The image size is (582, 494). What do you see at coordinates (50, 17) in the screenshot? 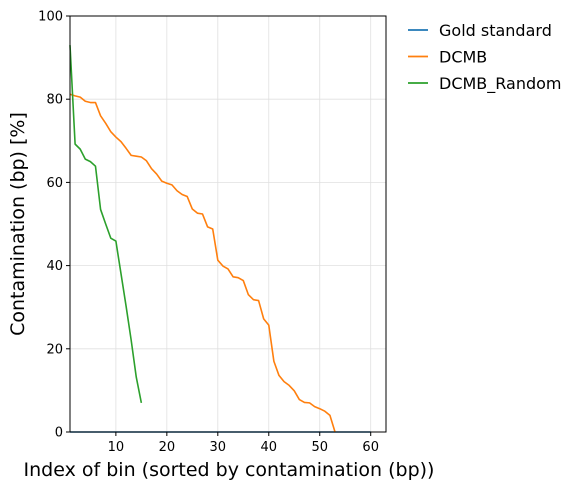
I see `y-tick-label: 100` at bounding box center [50, 17].